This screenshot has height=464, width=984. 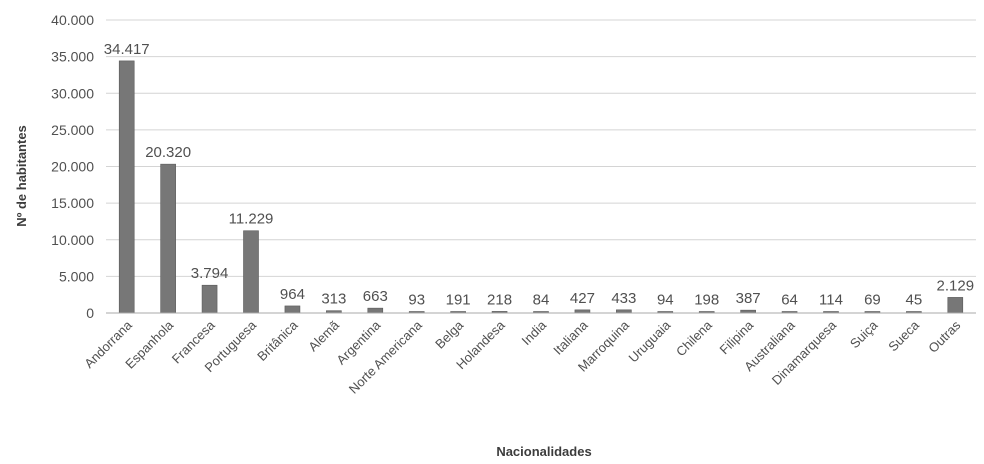 I want to click on data-label: 93, so click(x=416, y=300).